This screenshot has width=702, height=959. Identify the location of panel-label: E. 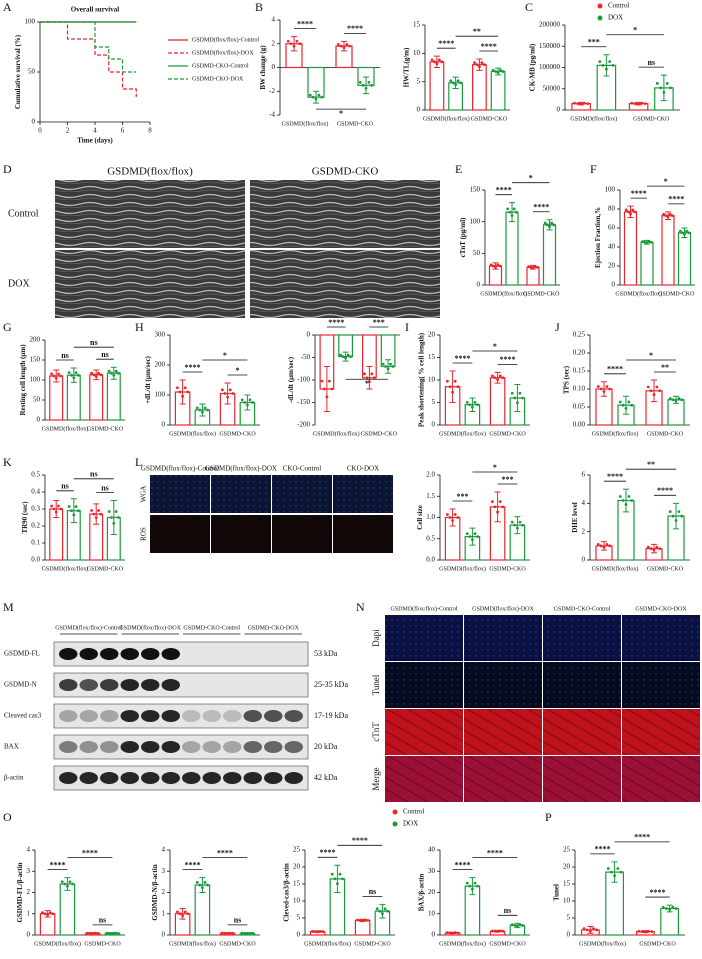
(458, 169).